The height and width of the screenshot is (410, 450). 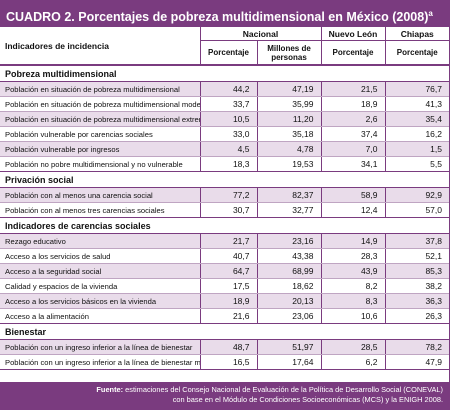 I want to click on value-cell: 6,2, so click(x=353, y=362).